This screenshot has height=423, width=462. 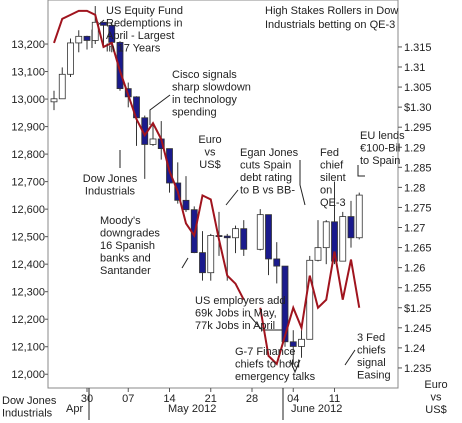 What do you see at coordinates (144, 24) in the screenshot?
I see `annotation-line: Redemptions in` at bounding box center [144, 24].